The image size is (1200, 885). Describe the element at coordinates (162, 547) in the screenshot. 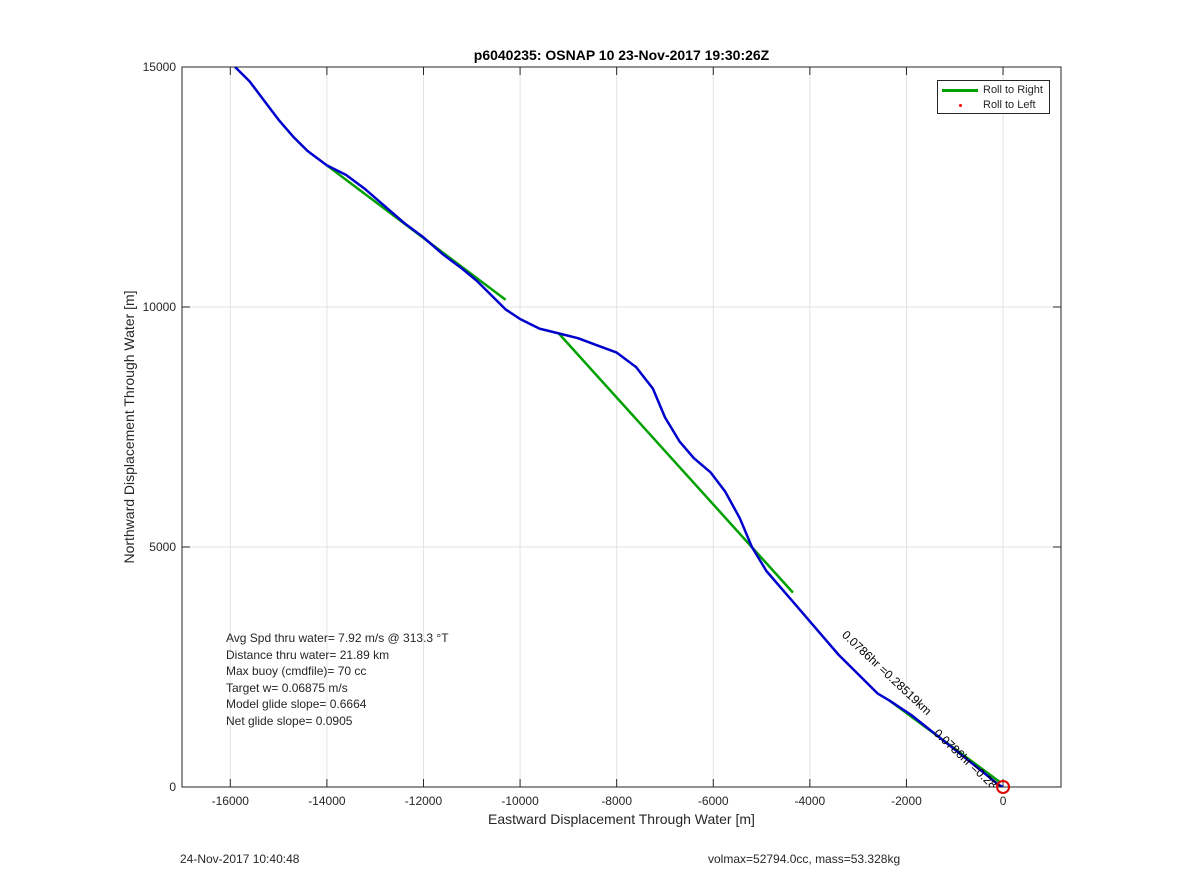

I see `y-tick-label: 5000` at that location.